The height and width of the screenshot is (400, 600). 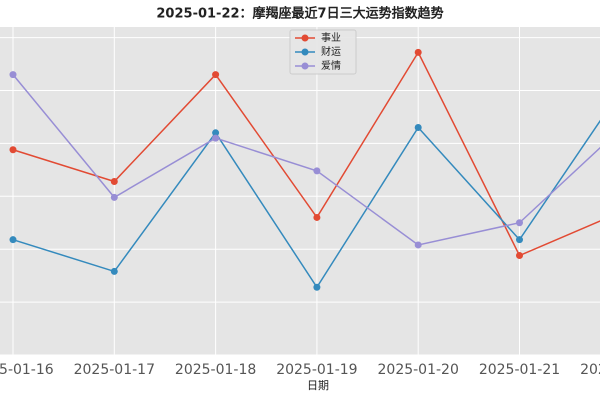 What do you see at coordinates (316, 370) in the screenshot?
I see `x-tick-label: 2025-01-19` at bounding box center [316, 370].